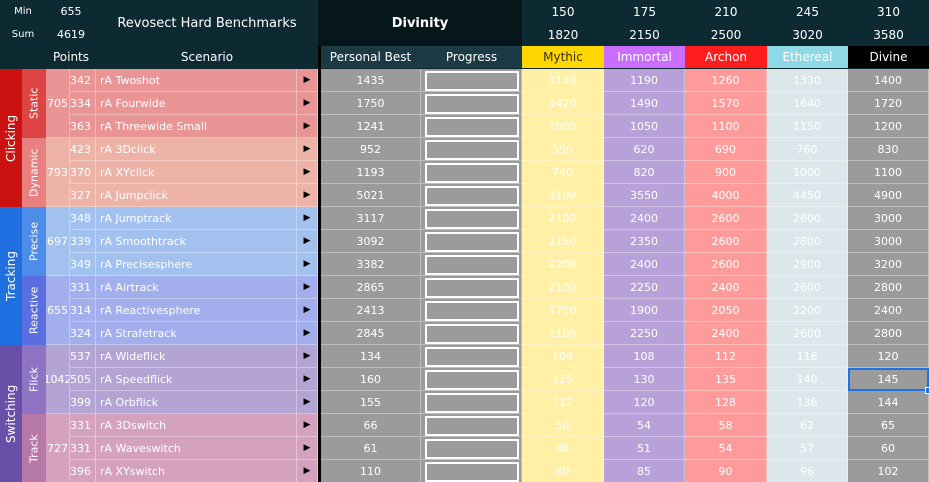 The height and width of the screenshot is (482, 929). Describe the element at coordinates (563, 425) in the screenshot. I see `rank-threshold-mythic: 50` at that location.